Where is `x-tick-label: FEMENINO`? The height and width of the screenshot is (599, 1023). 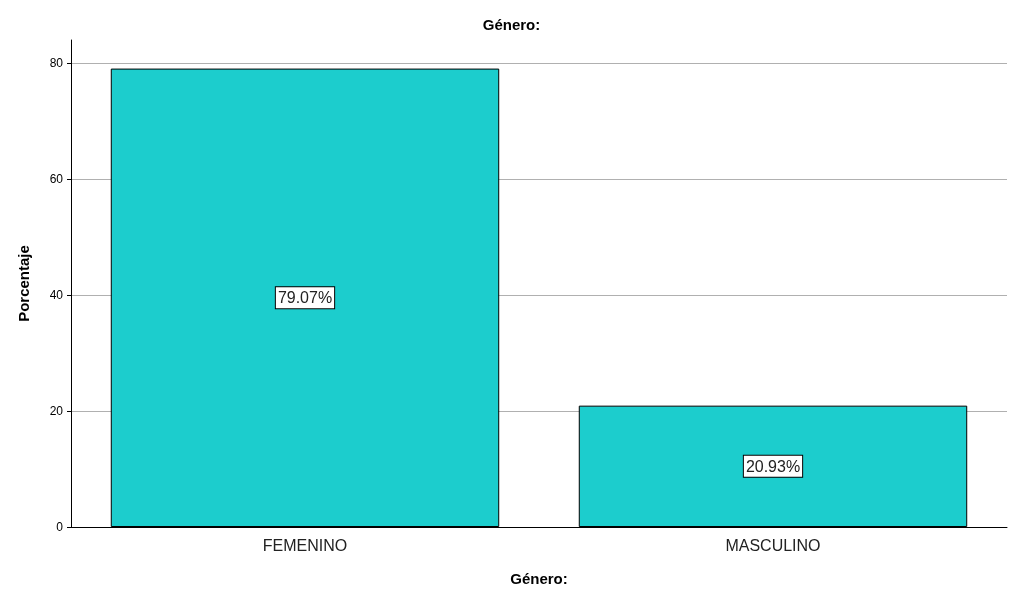
x-tick-label: FEMENINO is located at coordinates (305, 545).